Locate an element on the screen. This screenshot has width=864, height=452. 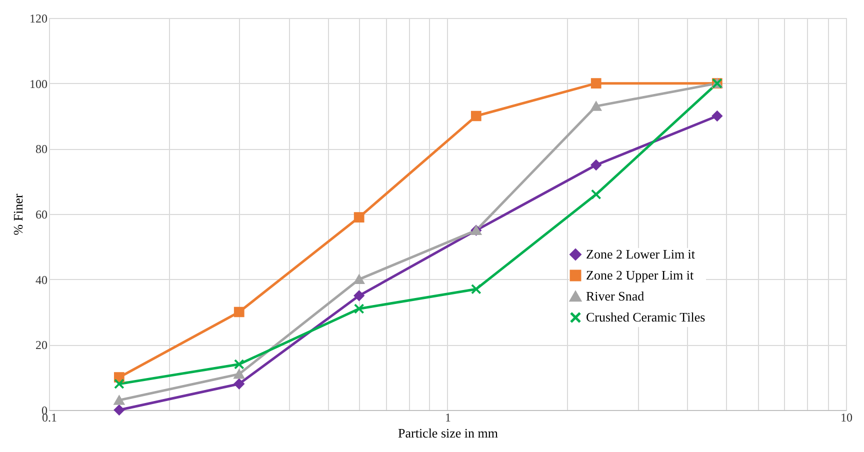
legend-label: Zone 2 Upper Lim it is located at coordinates (640, 275).